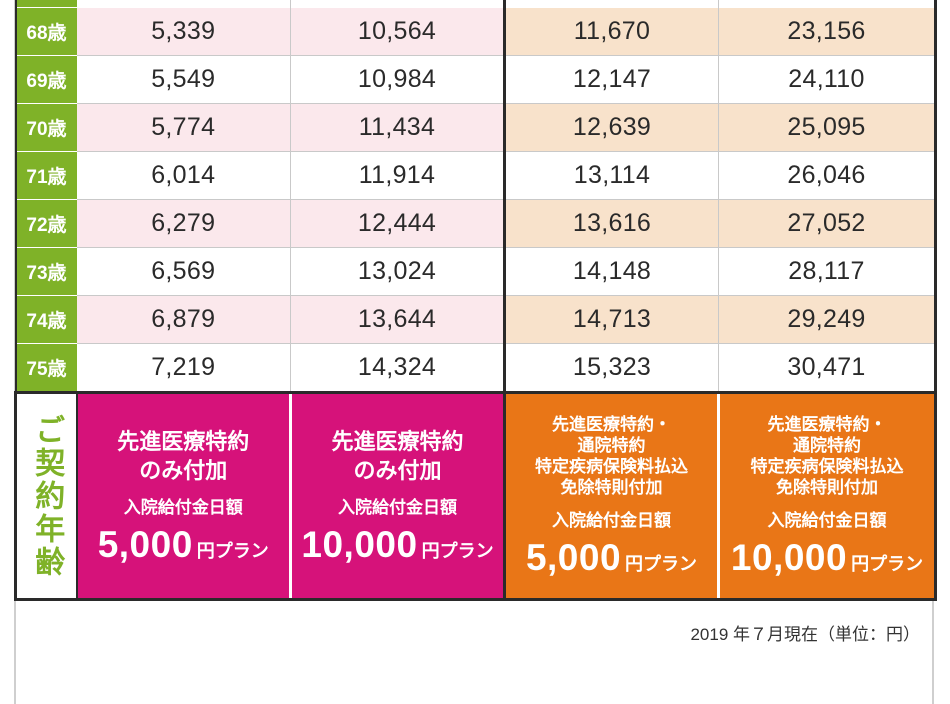 The image size is (950, 704). Describe the element at coordinates (827, 368) in the screenshot. I see `premium-cell: 30,471` at that location.